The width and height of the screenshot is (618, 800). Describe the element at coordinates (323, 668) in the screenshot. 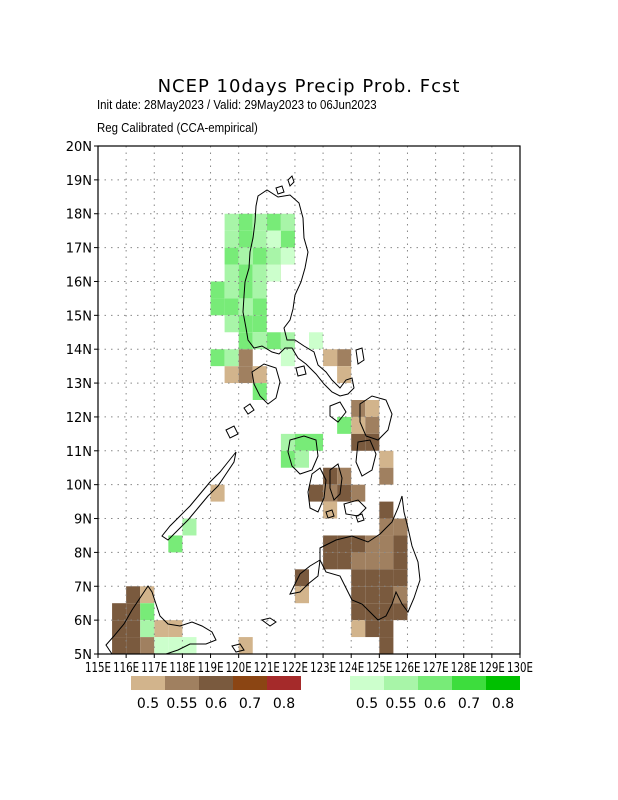

I see `lon-tick-label: 123E` at that location.